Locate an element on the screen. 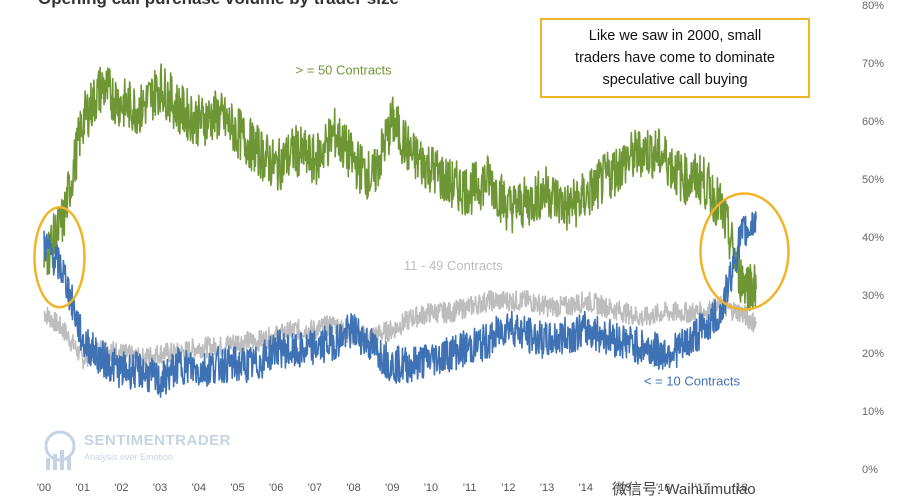 Image resolution: width=902 pixels, height=499 pixels. highlight-ellipse-2000 is located at coordinates (59, 257).